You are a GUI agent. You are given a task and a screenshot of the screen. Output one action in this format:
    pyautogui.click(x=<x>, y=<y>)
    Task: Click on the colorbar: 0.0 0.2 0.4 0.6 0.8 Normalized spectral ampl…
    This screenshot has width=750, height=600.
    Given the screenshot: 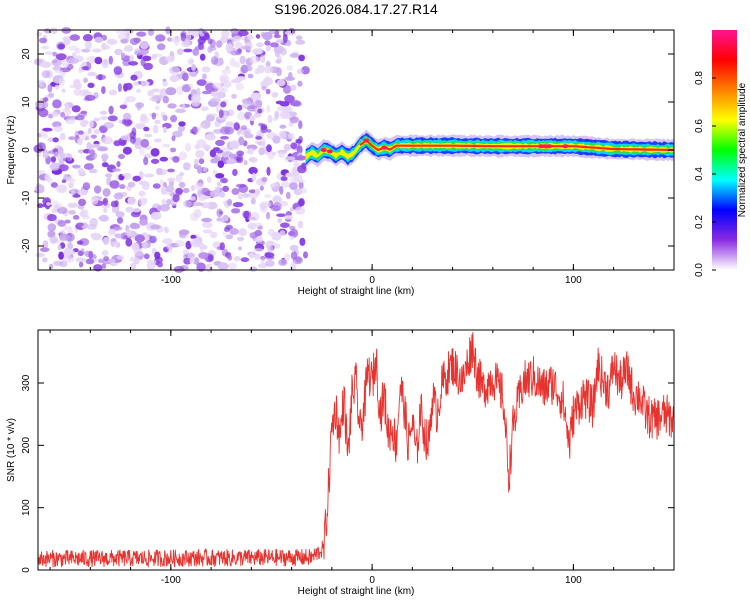 What is the action you would take?
    pyautogui.click(x=721, y=153)
    